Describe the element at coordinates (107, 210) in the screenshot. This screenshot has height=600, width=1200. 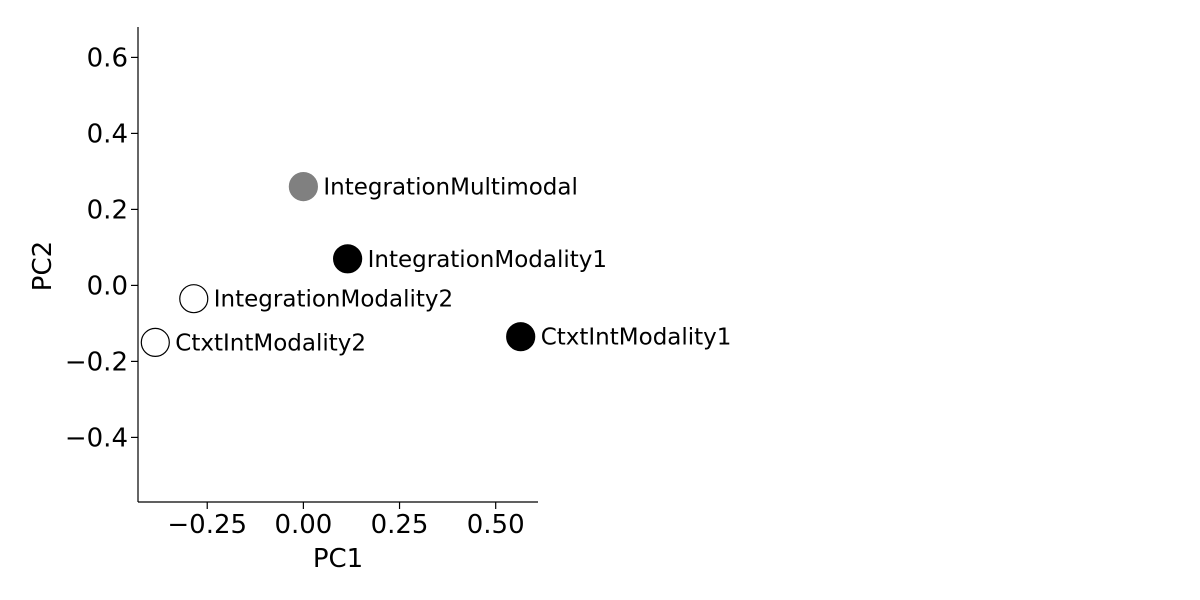
I see `y-tick-label: 0.2` at that location.